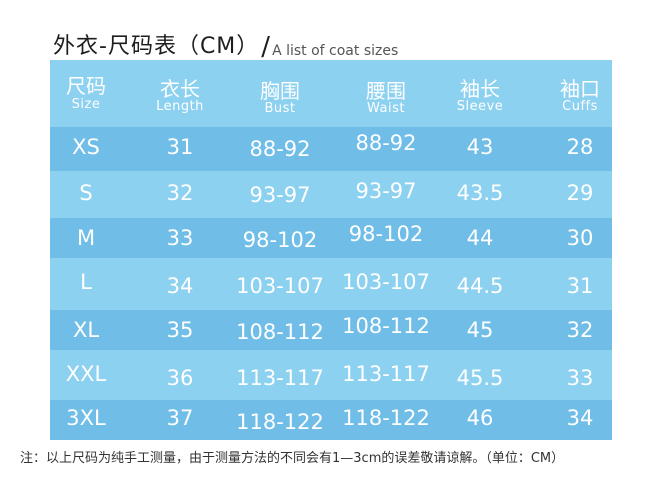 The height and width of the screenshot is (500, 654). What do you see at coordinates (180, 378) in the screenshot?
I see `table-cell: 36` at bounding box center [180, 378].